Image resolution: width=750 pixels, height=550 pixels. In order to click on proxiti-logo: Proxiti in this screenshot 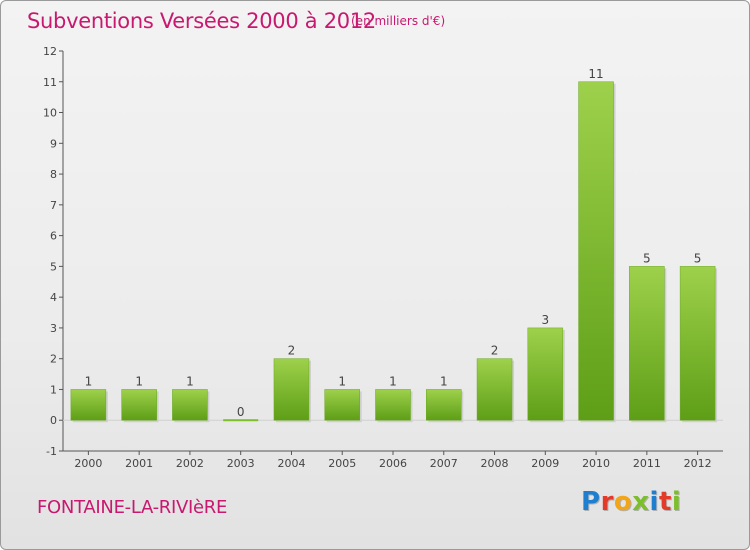, I will do `click(631, 502)`.